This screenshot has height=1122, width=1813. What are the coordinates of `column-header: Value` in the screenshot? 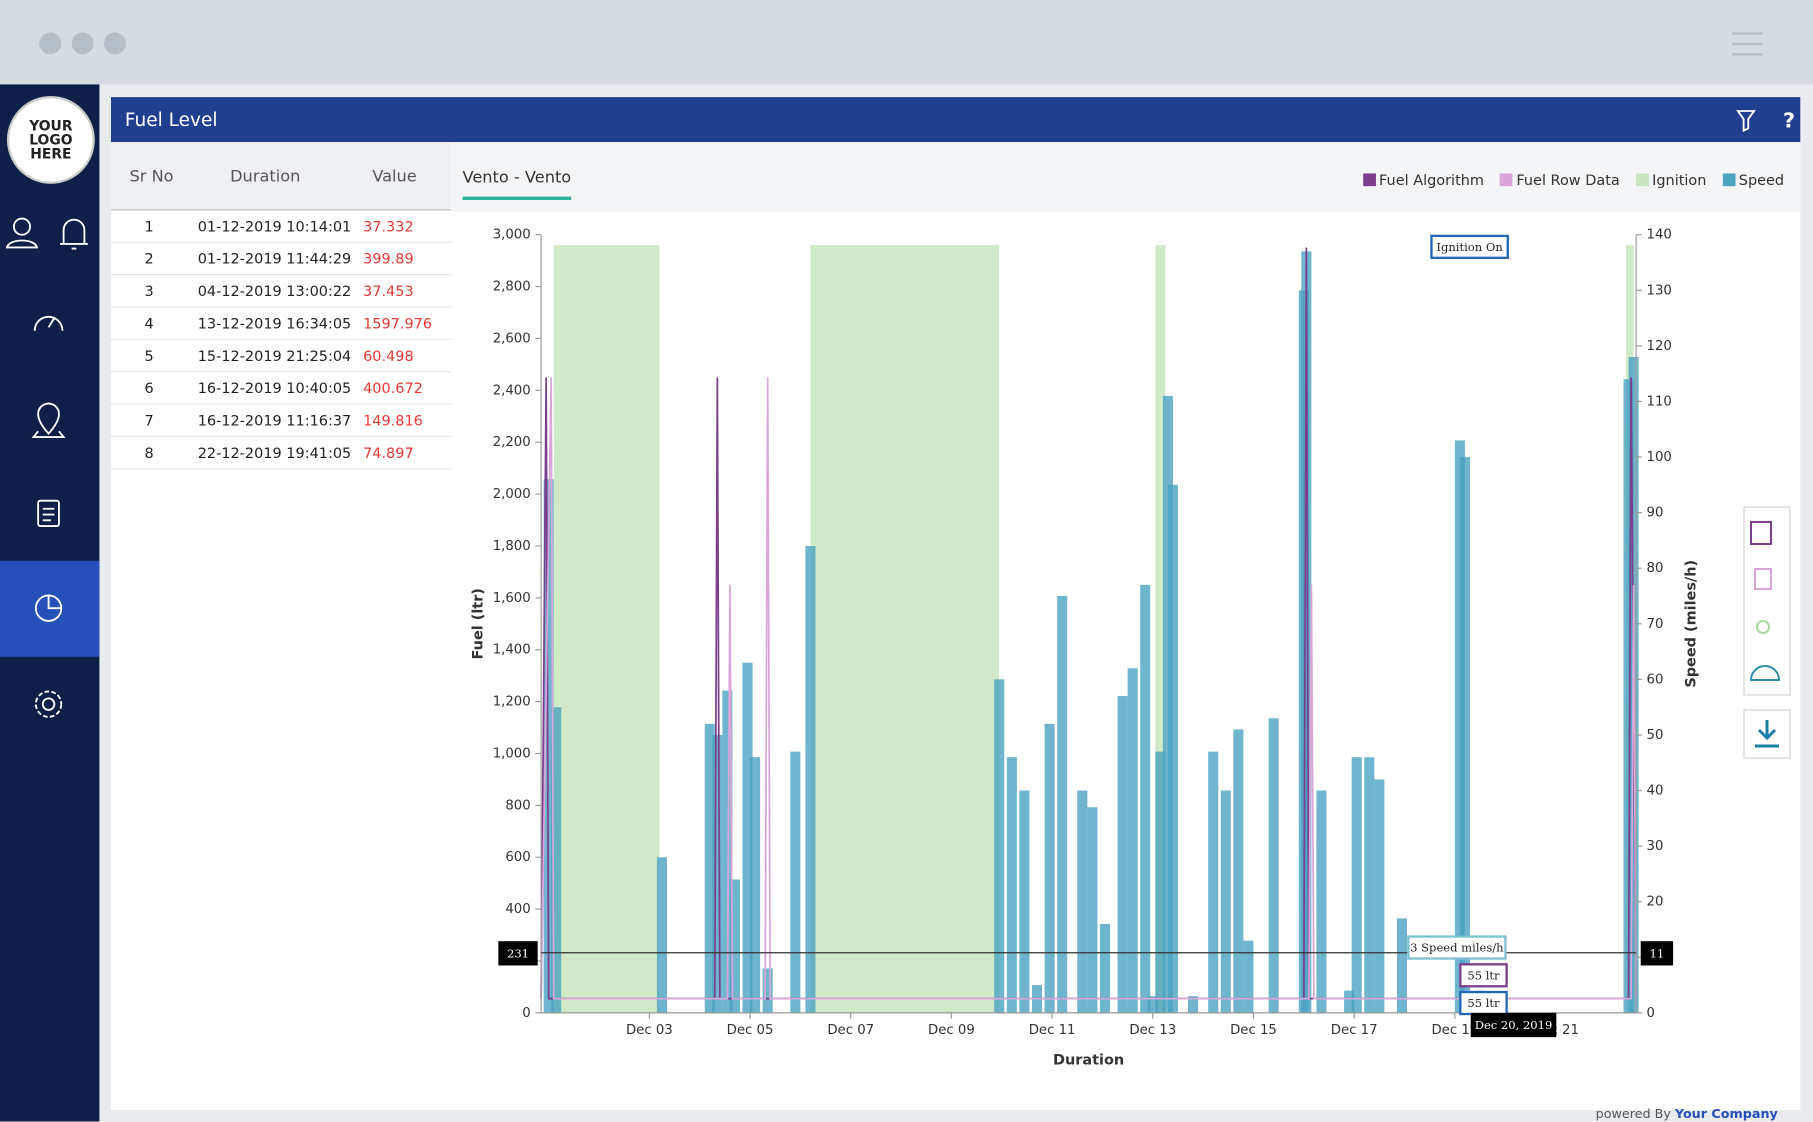 It's located at (394, 177).